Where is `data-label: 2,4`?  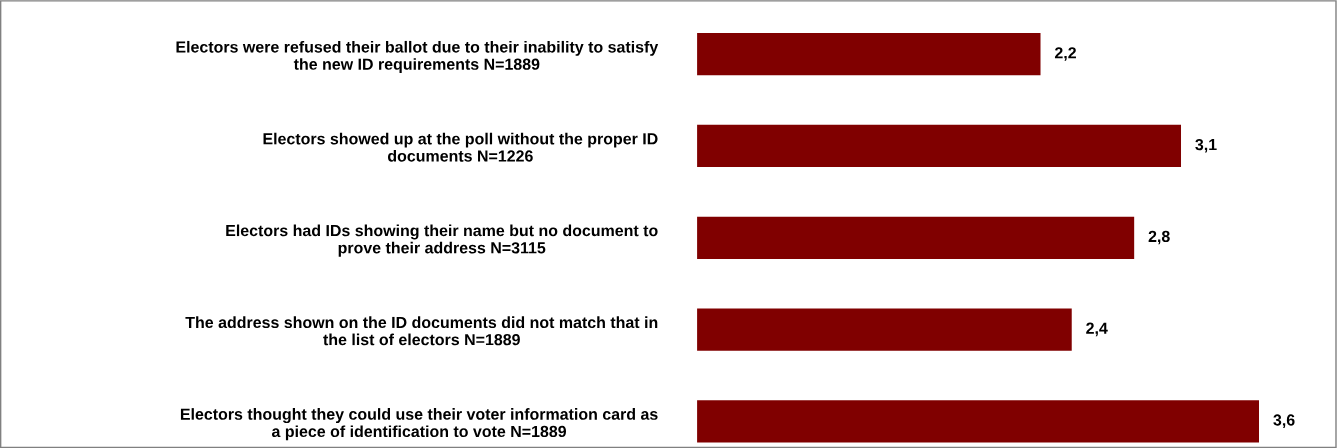 data-label: 2,4 is located at coordinates (1097, 329).